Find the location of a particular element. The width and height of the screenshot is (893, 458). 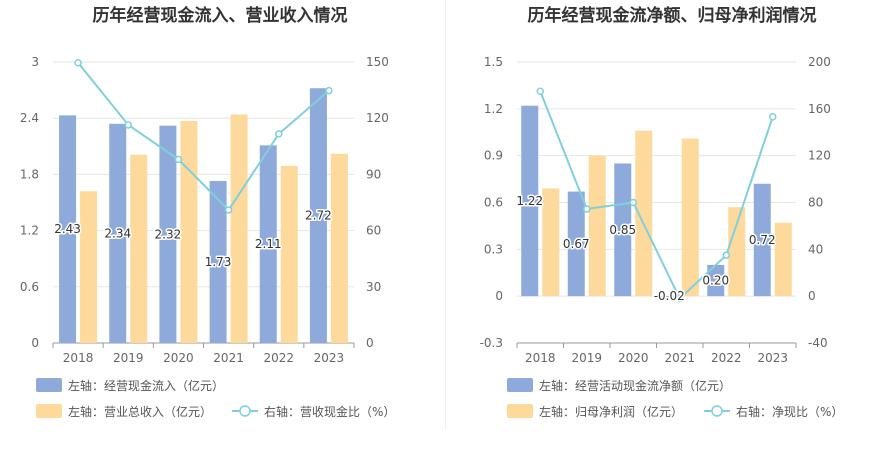

bar-data-label: 0.67 is located at coordinates (576, 244).